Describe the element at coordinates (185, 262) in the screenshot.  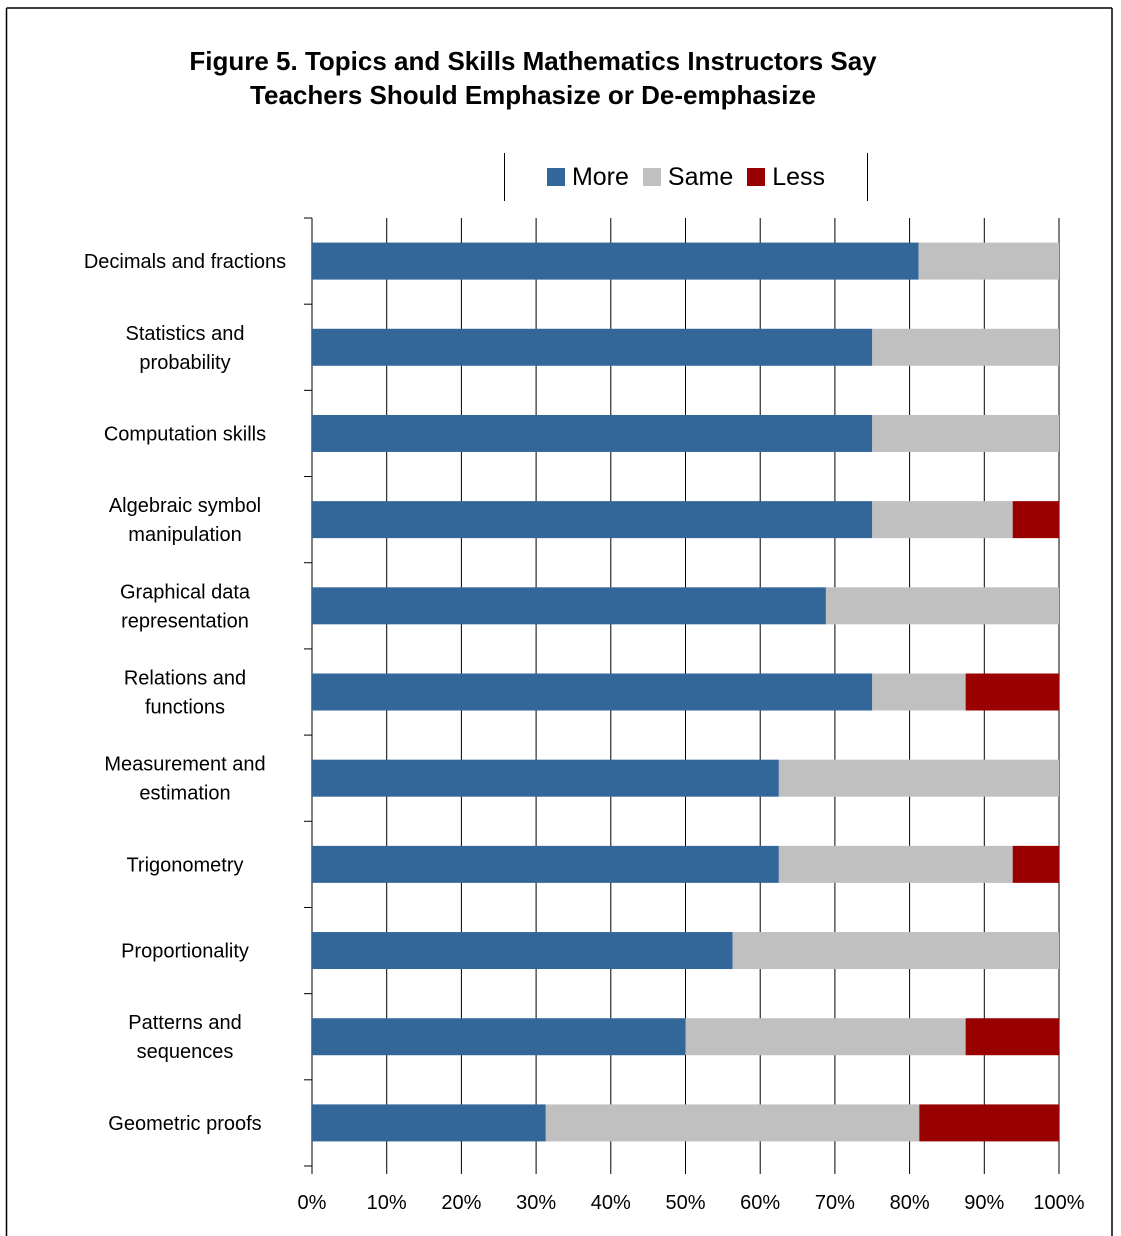
I see `category-label: Decimals and fractions` at that location.